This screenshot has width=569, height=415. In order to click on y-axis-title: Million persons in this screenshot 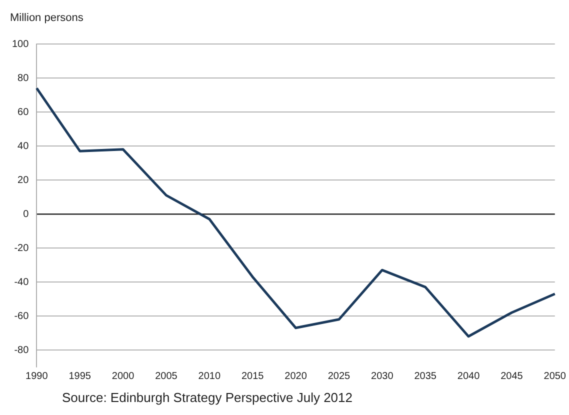, I will do `click(47, 18)`.